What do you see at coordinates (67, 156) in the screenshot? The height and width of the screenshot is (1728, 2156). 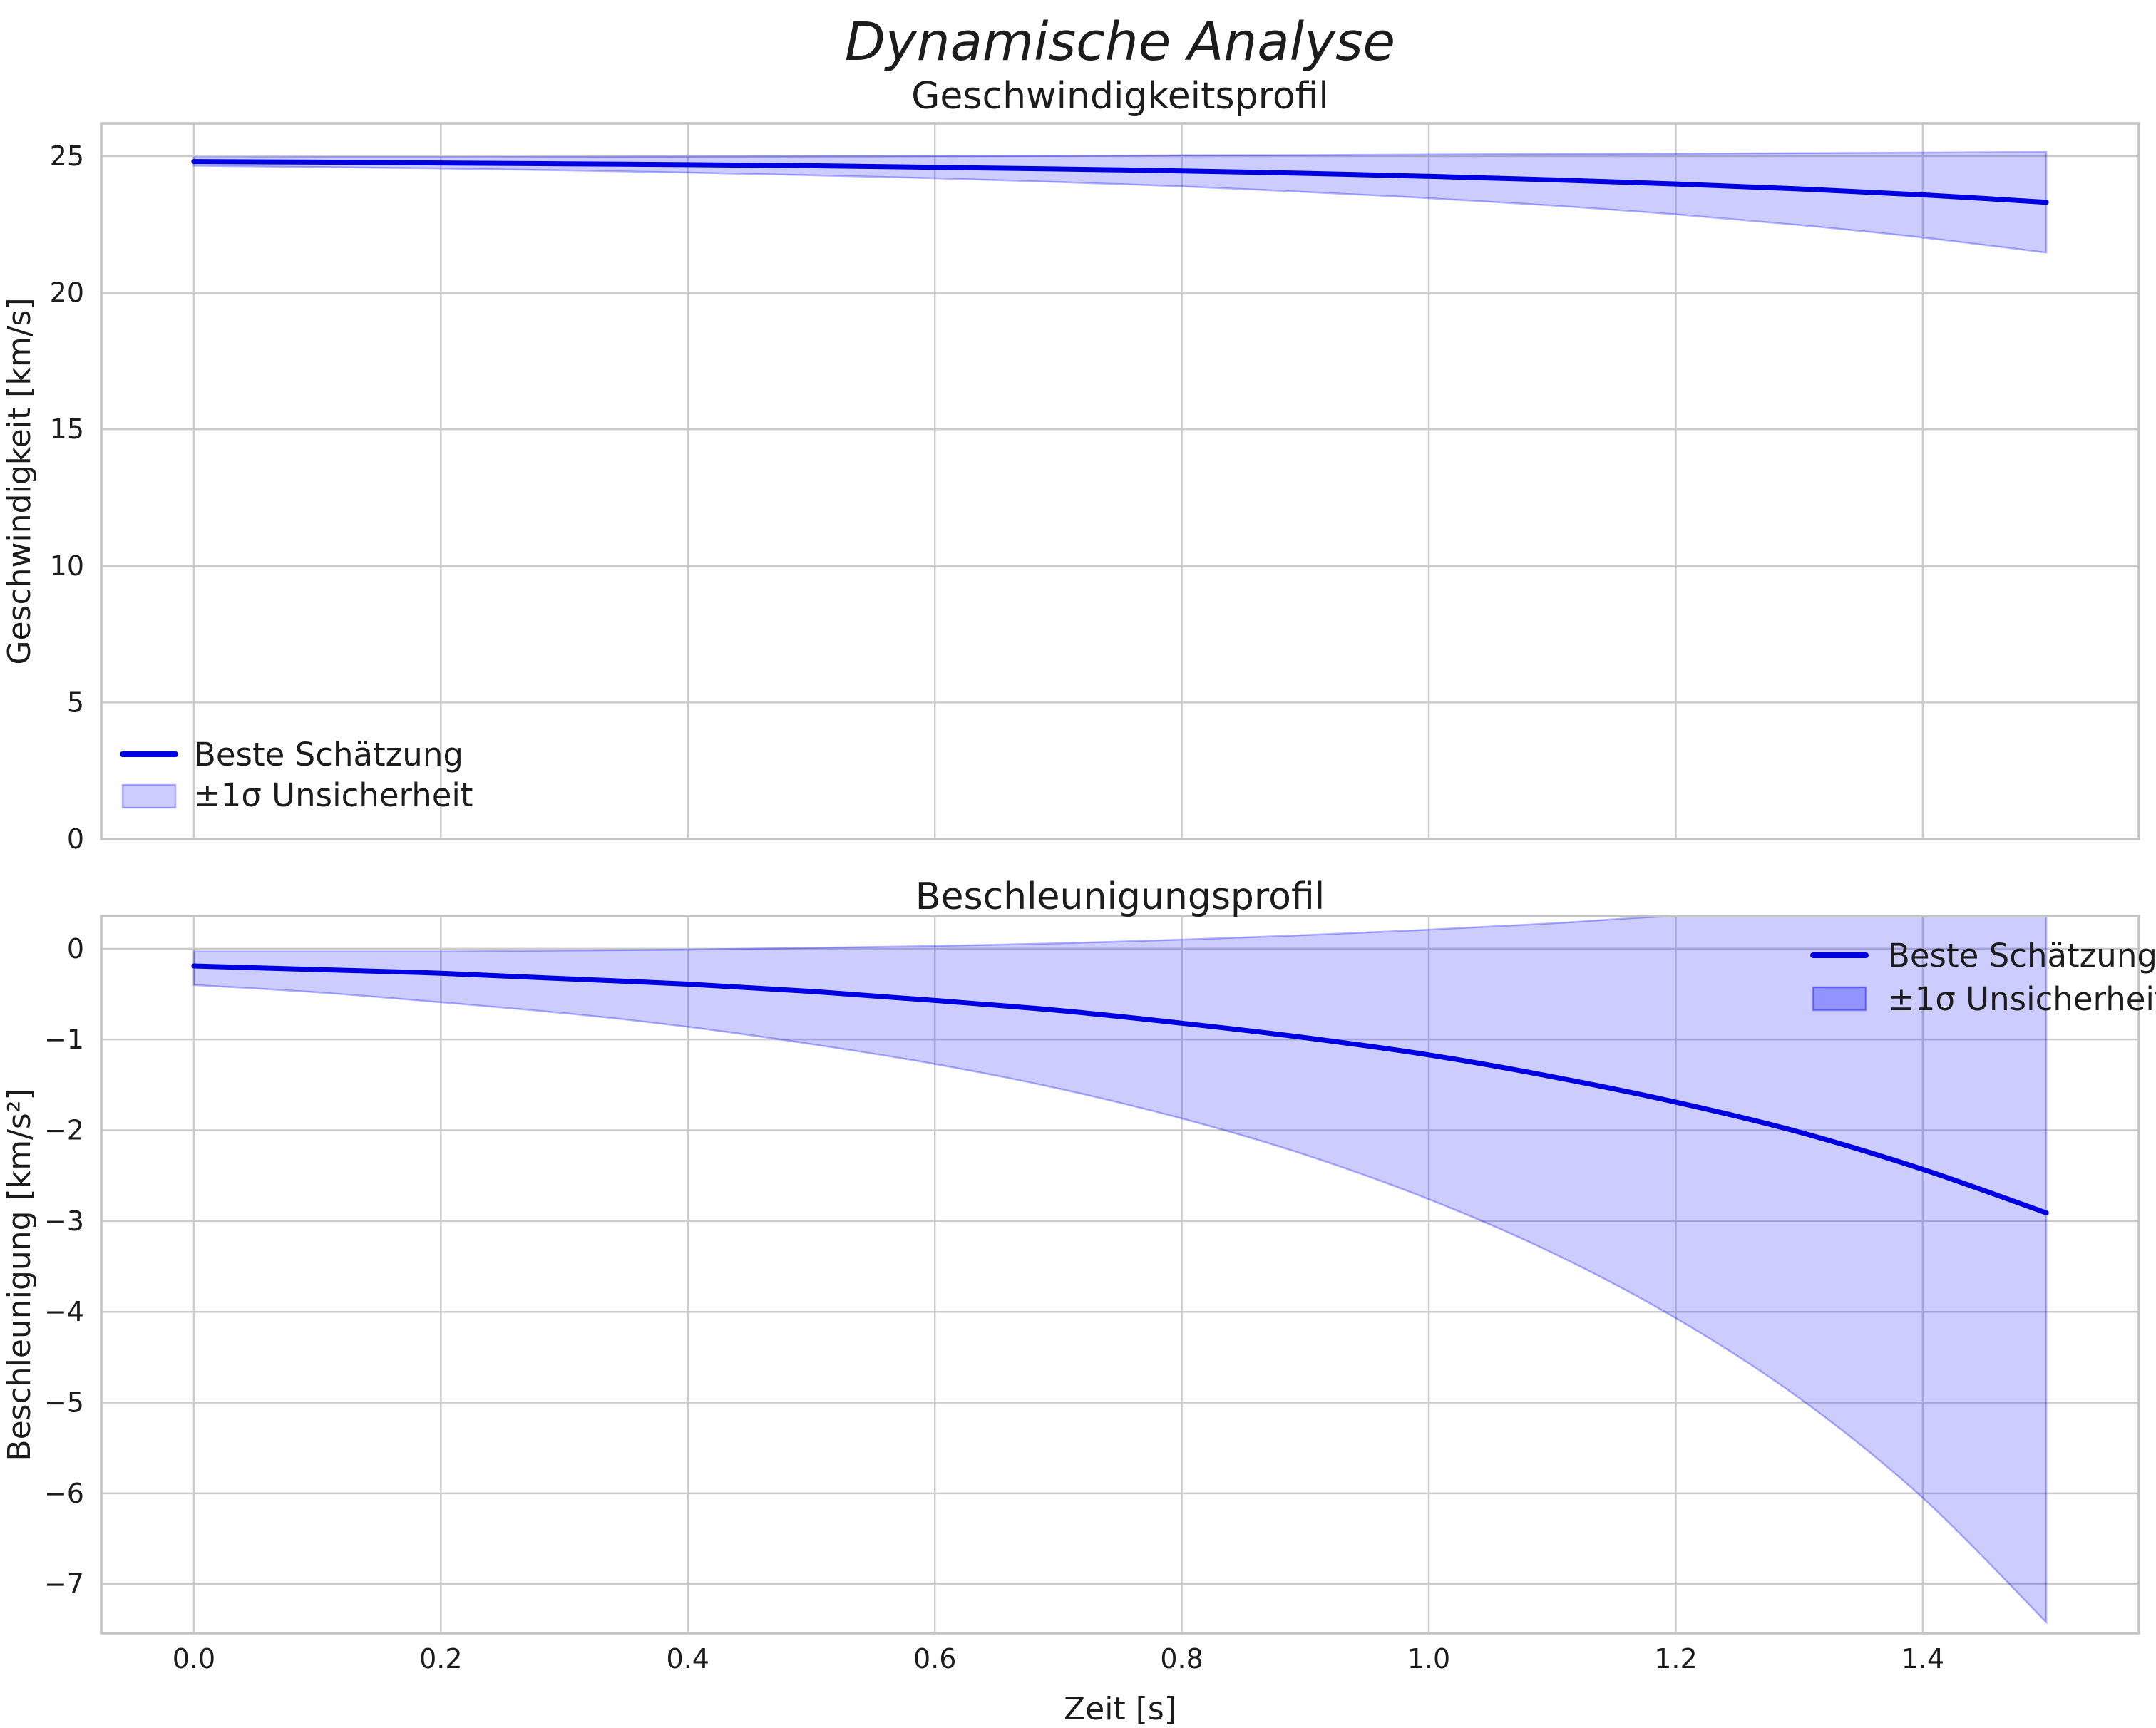 I see `y-tick-label: 25` at bounding box center [67, 156].